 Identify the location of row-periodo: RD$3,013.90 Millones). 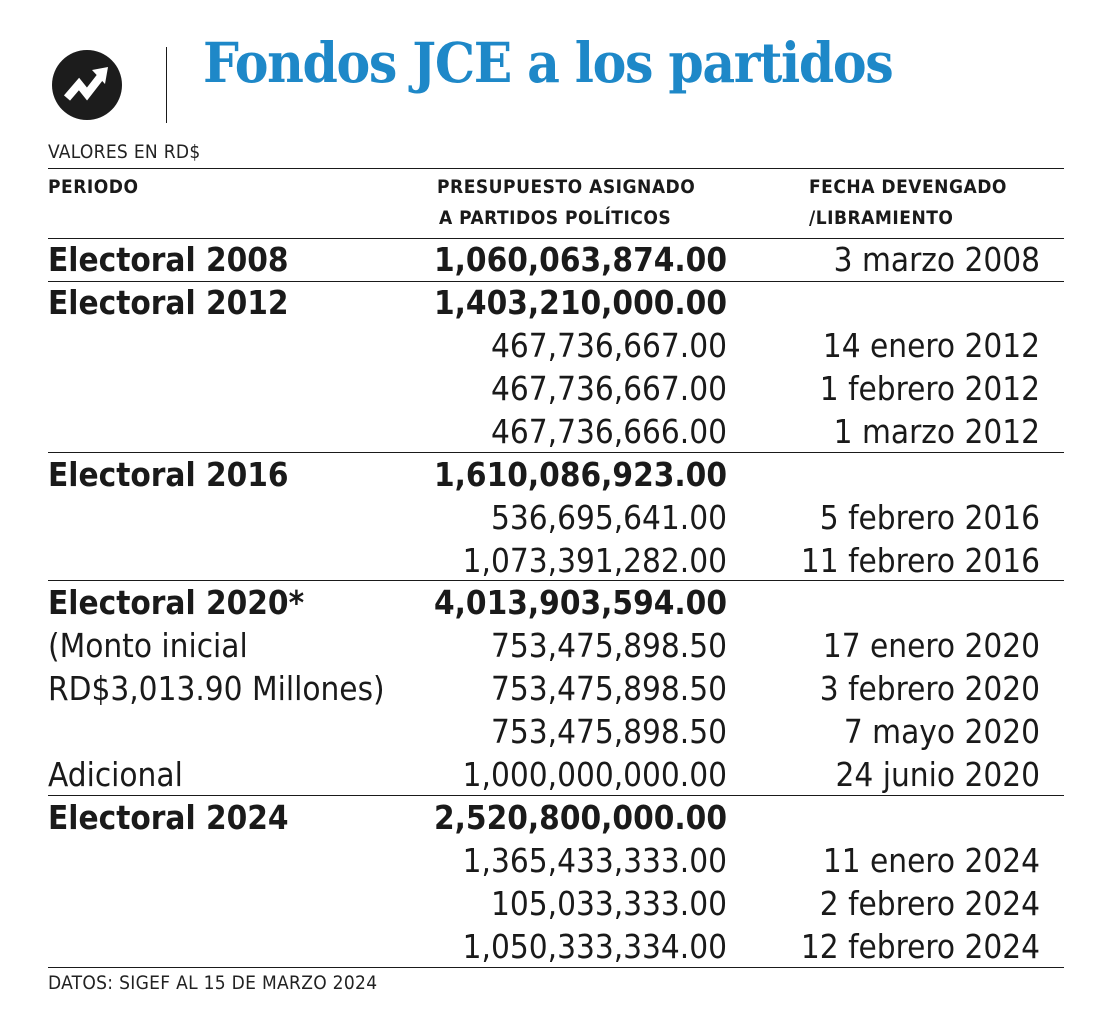
(216, 688).